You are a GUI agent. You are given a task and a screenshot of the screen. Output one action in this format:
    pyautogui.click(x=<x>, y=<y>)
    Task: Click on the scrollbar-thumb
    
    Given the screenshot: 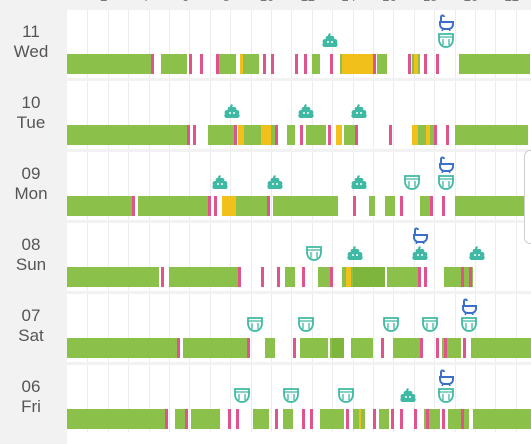 What is the action you would take?
    pyautogui.click(x=527, y=197)
    